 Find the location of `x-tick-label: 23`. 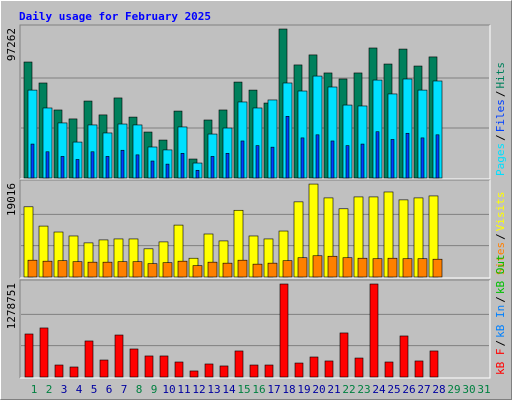

x-tick-label: 23 is located at coordinates (363, 389).